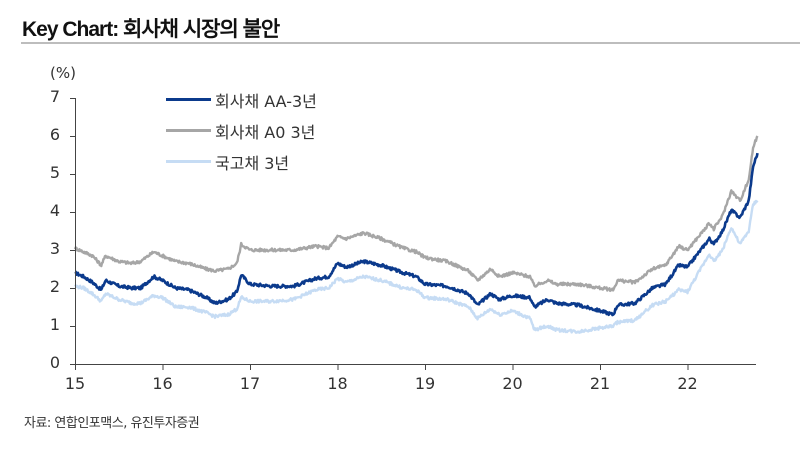  I want to click on x-tick-label: 17, so click(250, 383).